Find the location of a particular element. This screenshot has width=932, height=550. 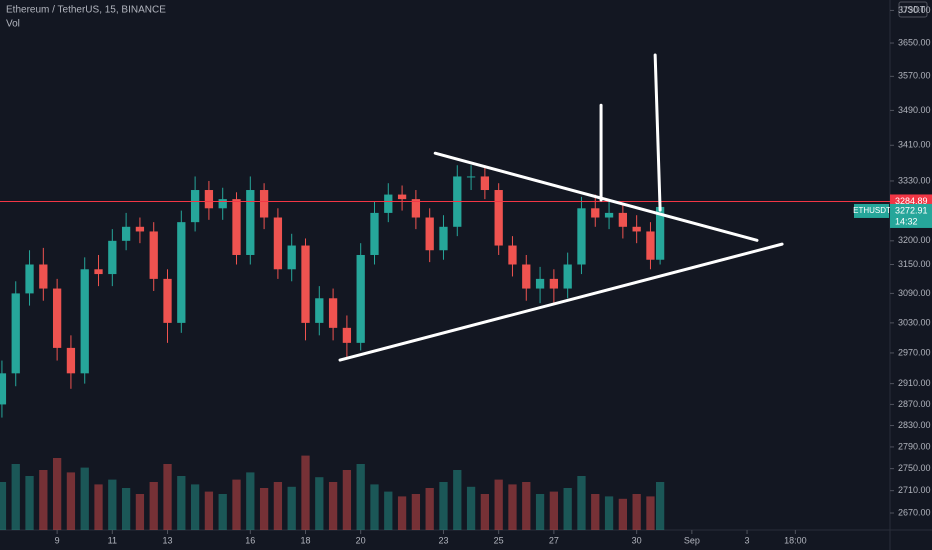

current-price-label: 3272.91 is located at coordinates (911, 210).